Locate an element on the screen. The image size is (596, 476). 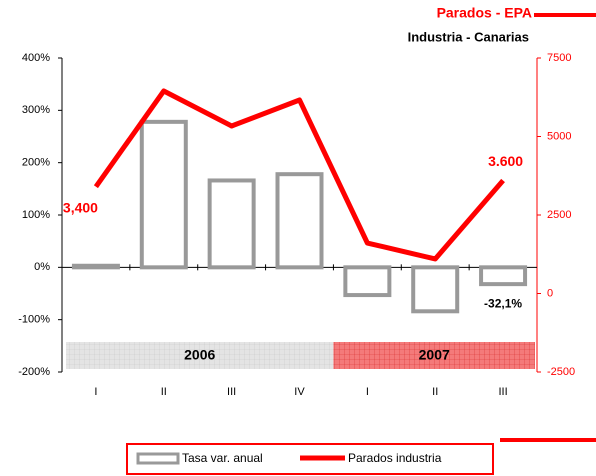
y-tick-label: 300% is located at coordinates (36, 110).